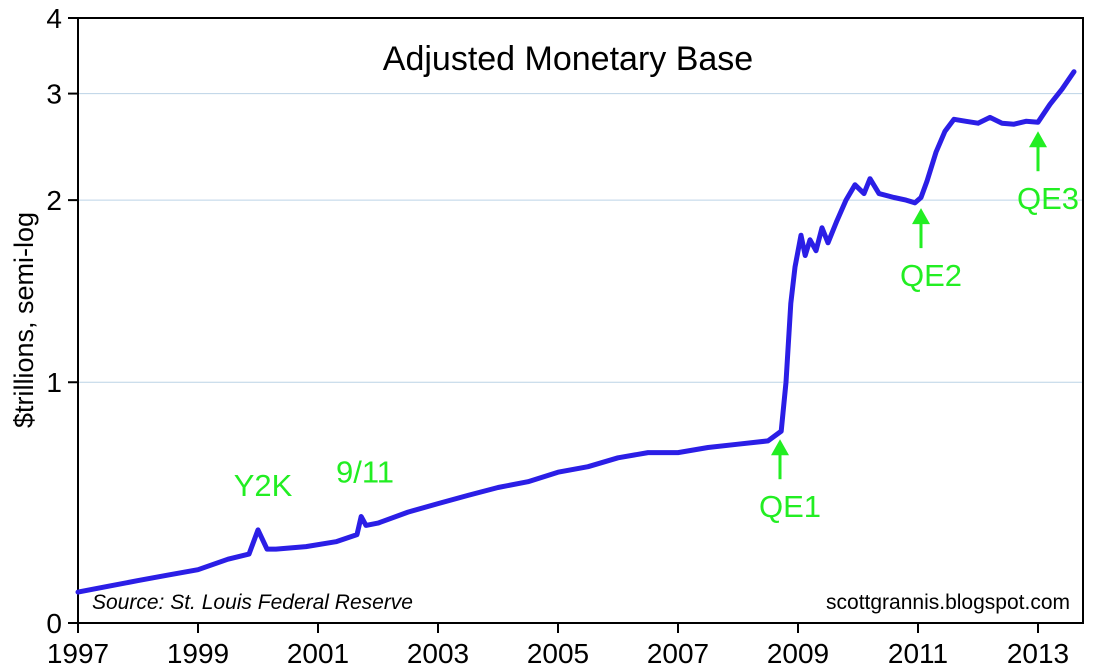  I want to click on x-tick-label: 2001, so click(318, 653).